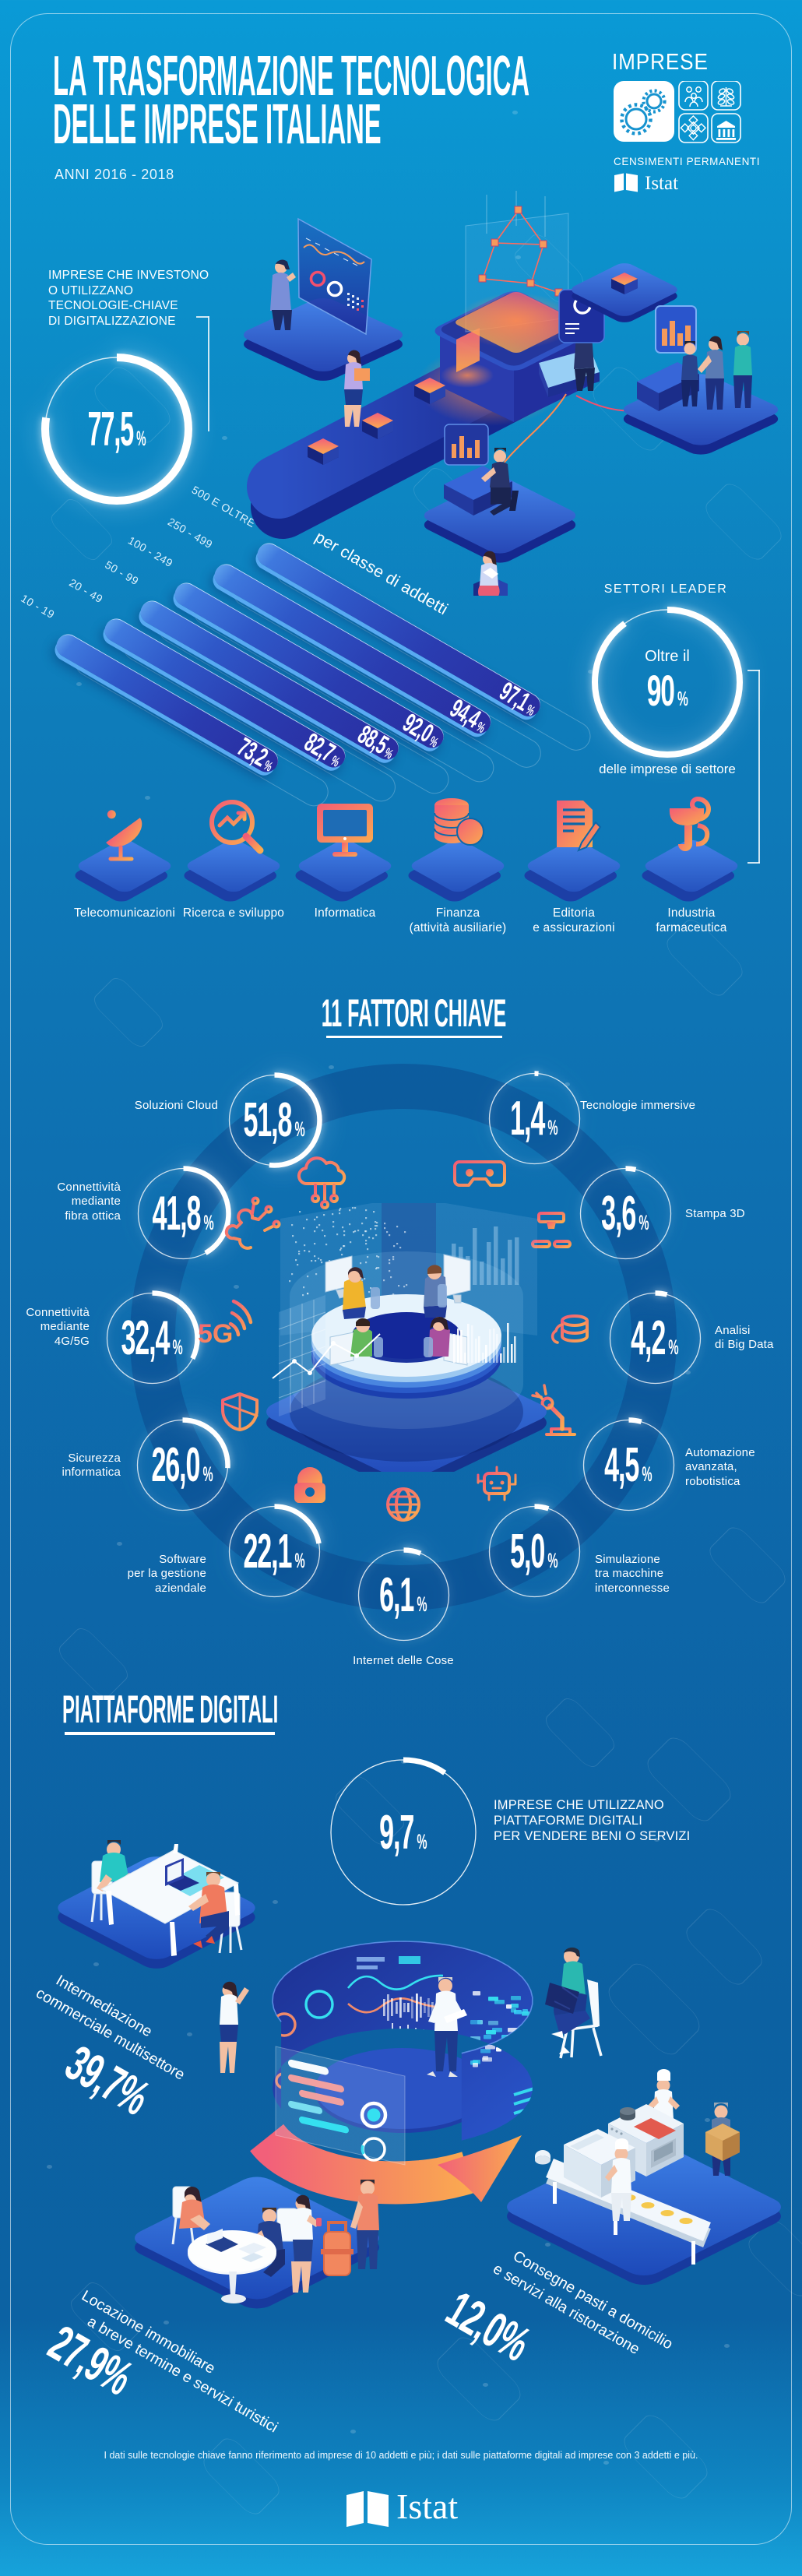 This screenshot has height=2576, width=802. Describe the element at coordinates (215, 1334) in the screenshot. I see `svg-text: 5G` at that location.